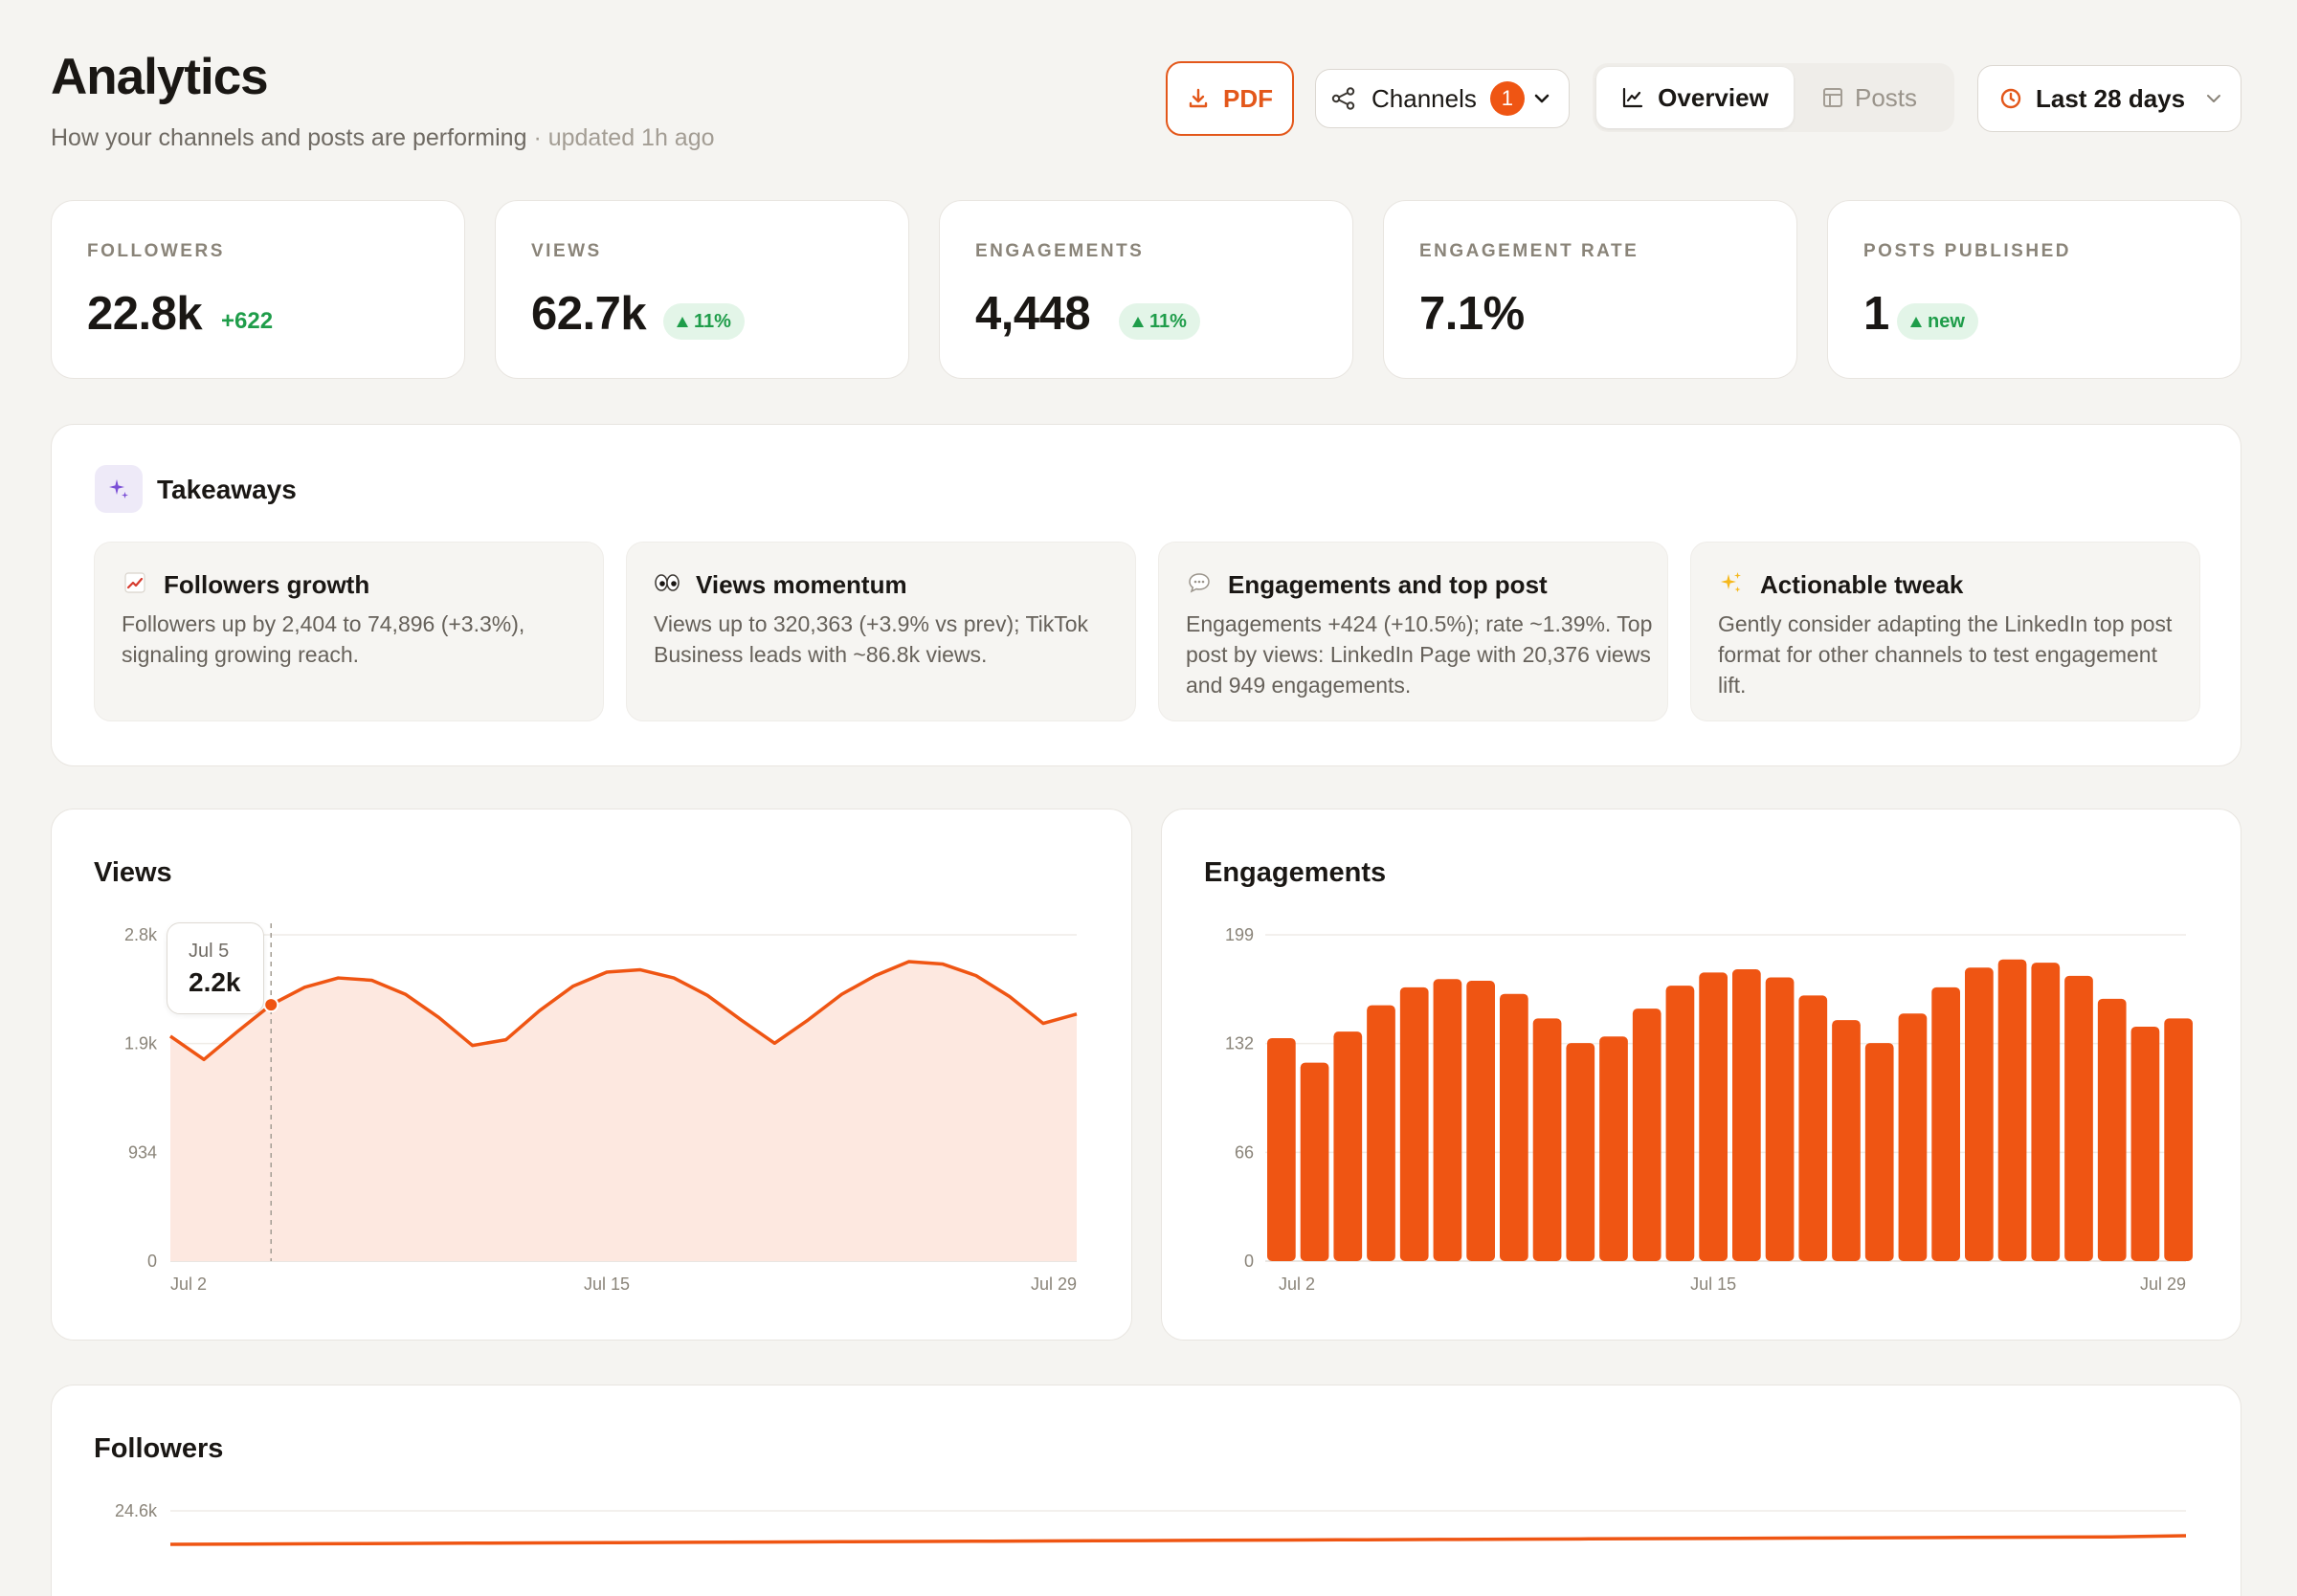  I want to click on takeaway-title: Followers growth, so click(267, 585).